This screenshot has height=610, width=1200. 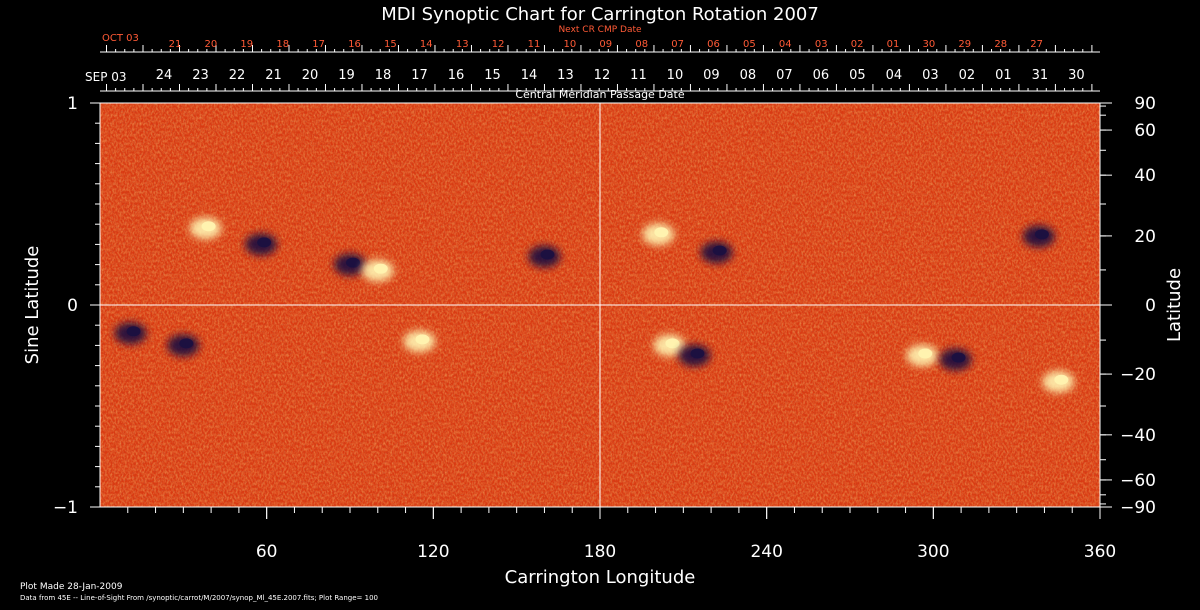 What do you see at coordinates (605, 44) in the screenshot?
I see `next-date-label: 09` at bounding box center [605, 44].